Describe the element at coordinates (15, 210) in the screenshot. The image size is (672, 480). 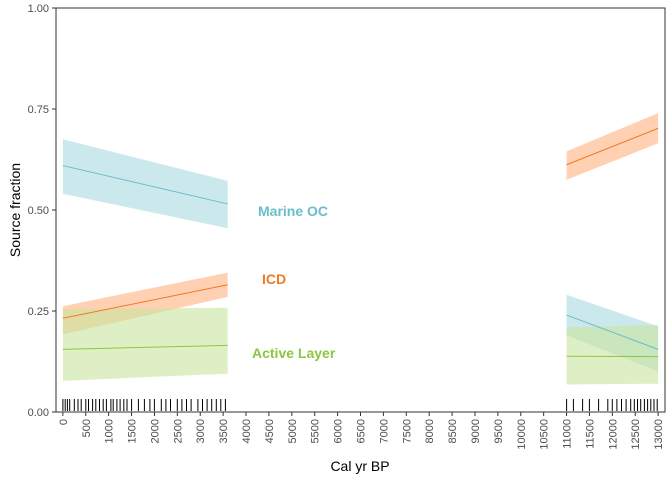
I see `y-axis-title: Source fraction` at that location.